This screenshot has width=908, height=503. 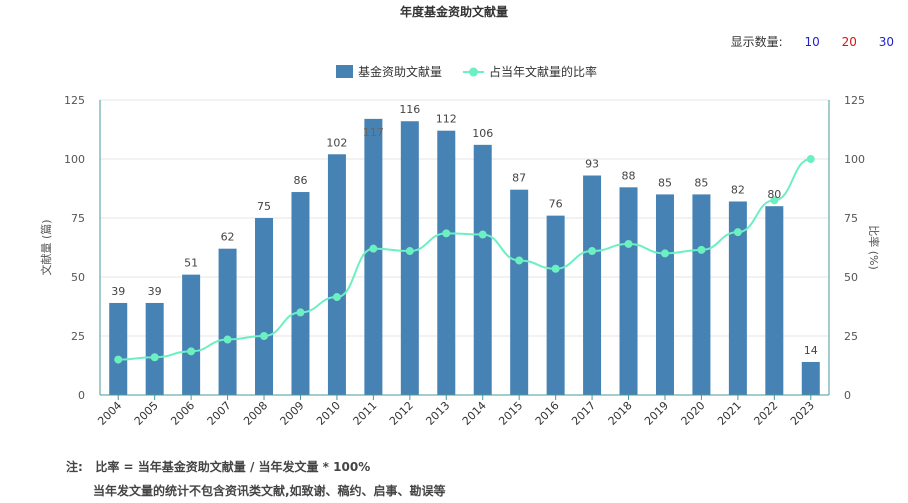 I want to click on x-tick-label: 2006, so click(x=182, y=413).